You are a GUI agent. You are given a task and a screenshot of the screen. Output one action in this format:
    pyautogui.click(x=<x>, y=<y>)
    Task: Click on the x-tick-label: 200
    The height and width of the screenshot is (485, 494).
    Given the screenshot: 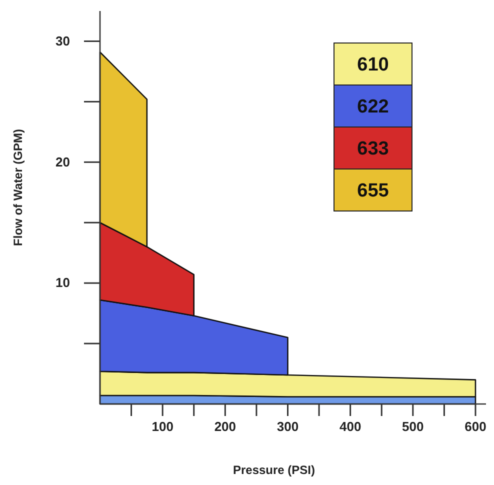 What is the action you would take?
    pyautogui.click(x=225, y=426)
    